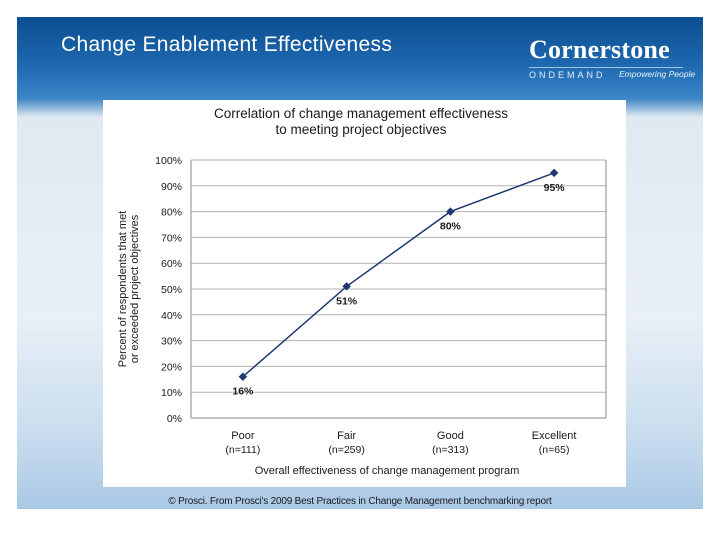 The width and height of the screenshot is (720, 540). What do you see at coordinates (451, 227) in the screenshot?
I see `data-label: 80%` at bounding box center [451, 227].